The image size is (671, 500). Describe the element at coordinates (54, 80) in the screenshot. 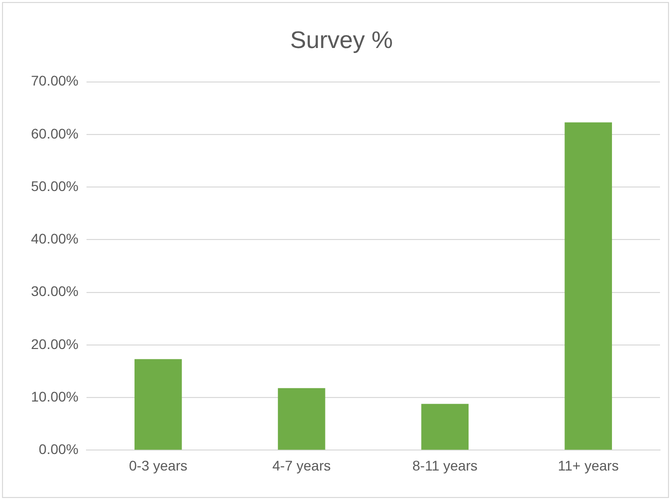

I see `y-tick-label: 70.00%` at that location.